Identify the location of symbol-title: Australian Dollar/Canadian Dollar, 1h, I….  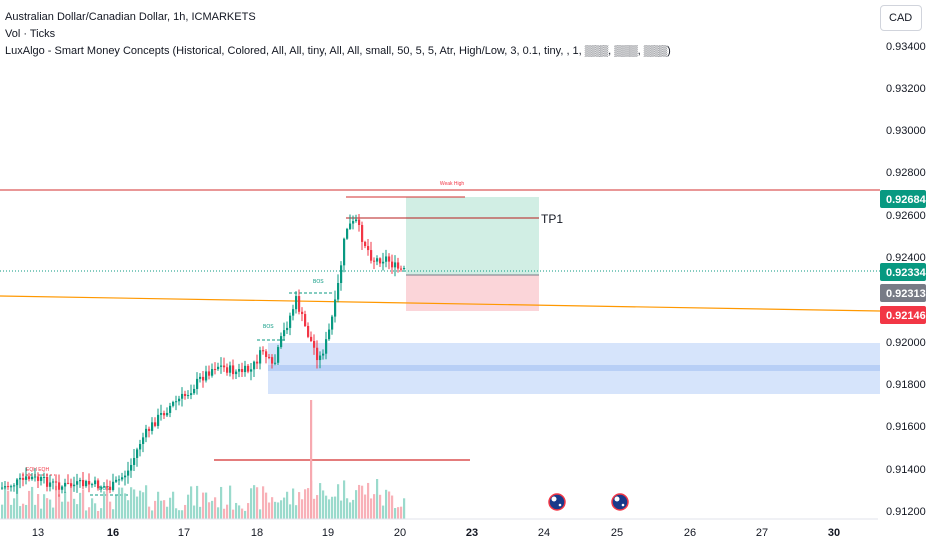
(130, 17).